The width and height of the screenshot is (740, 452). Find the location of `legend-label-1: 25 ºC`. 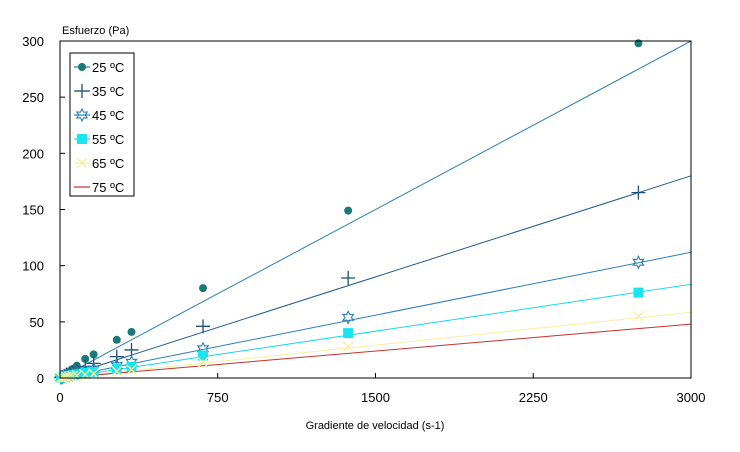

legend-label-1: 25 ºC is located at coordinates (108, 67).